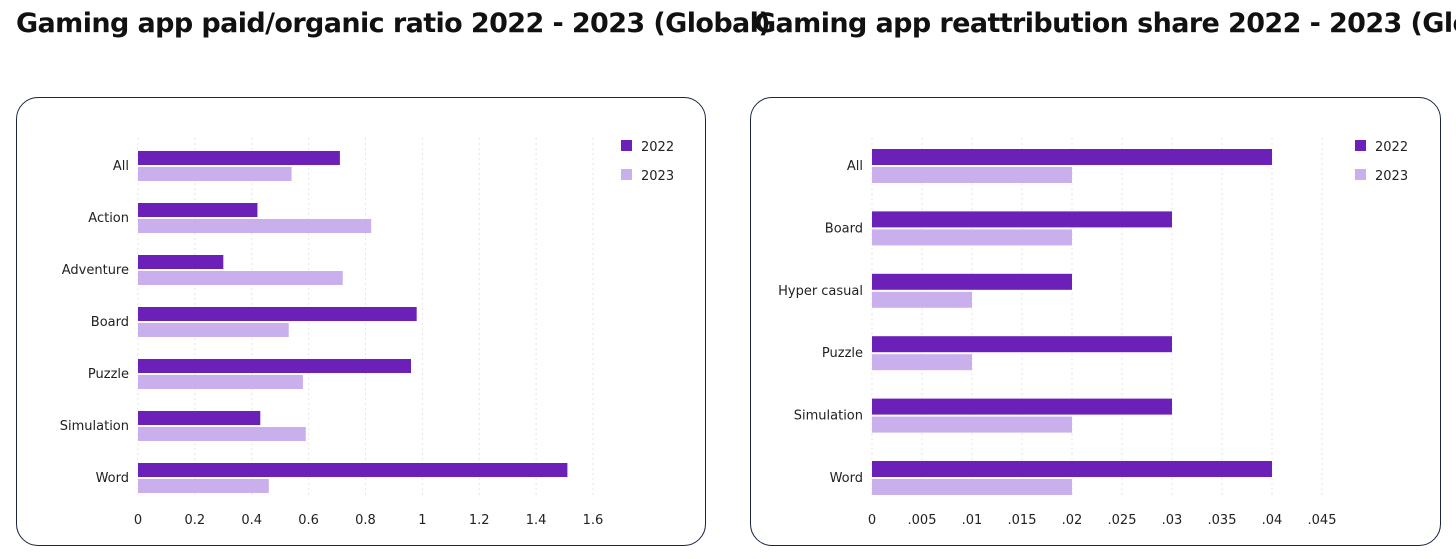 The height and width of the screenshot is (559, 1456). I want to click on right-category-label: All, so click(855, 166).